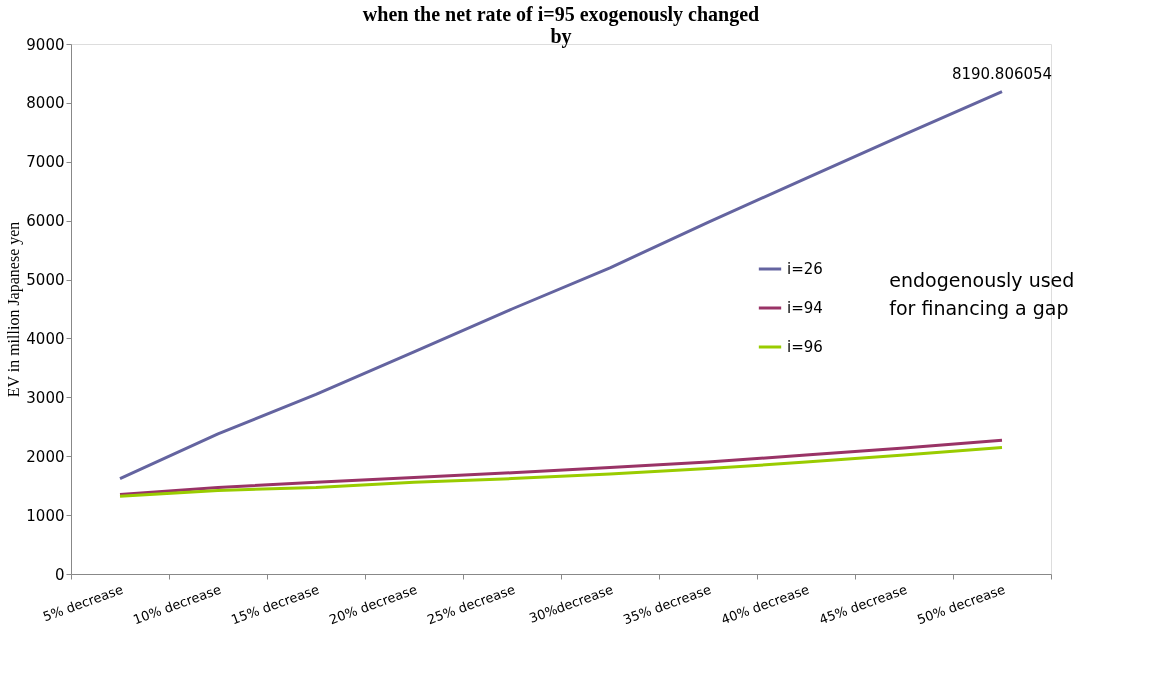 Image resolution: width=1168 pixels, height=681 pixels. I want to click on y-tick-label: 7000, so click(45, 162).